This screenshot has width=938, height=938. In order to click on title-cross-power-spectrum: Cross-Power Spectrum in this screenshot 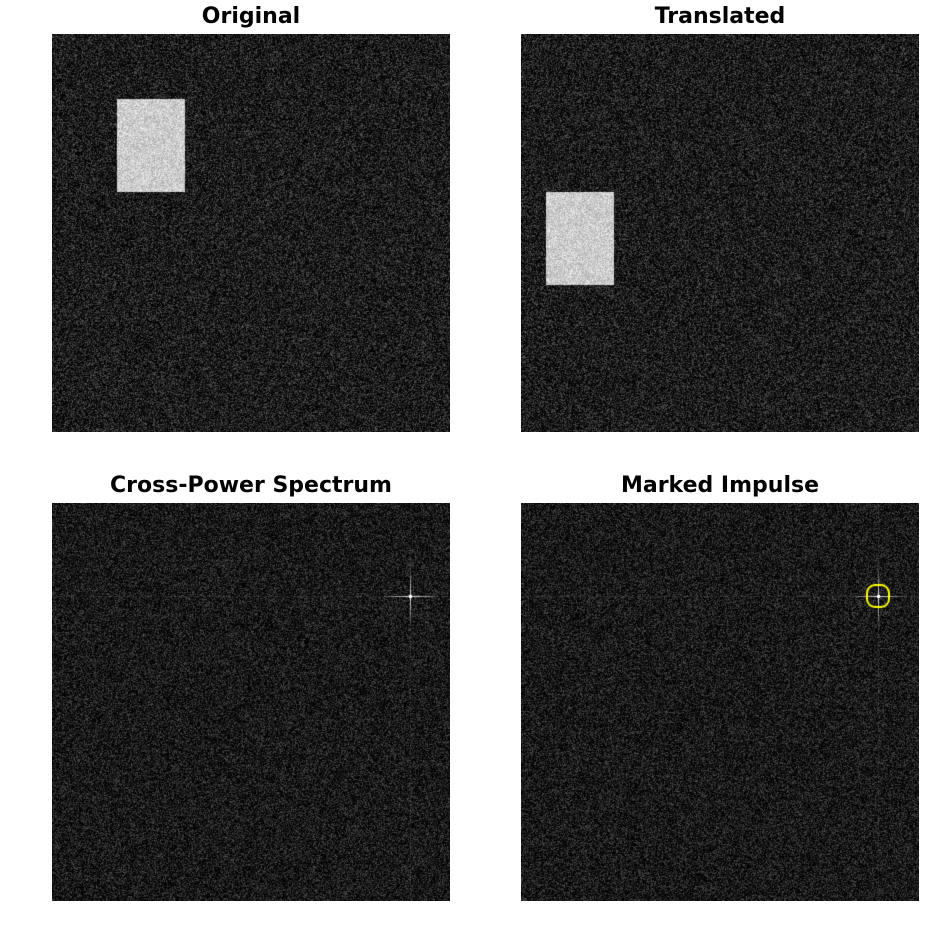, I will do `click(251, 485)`.